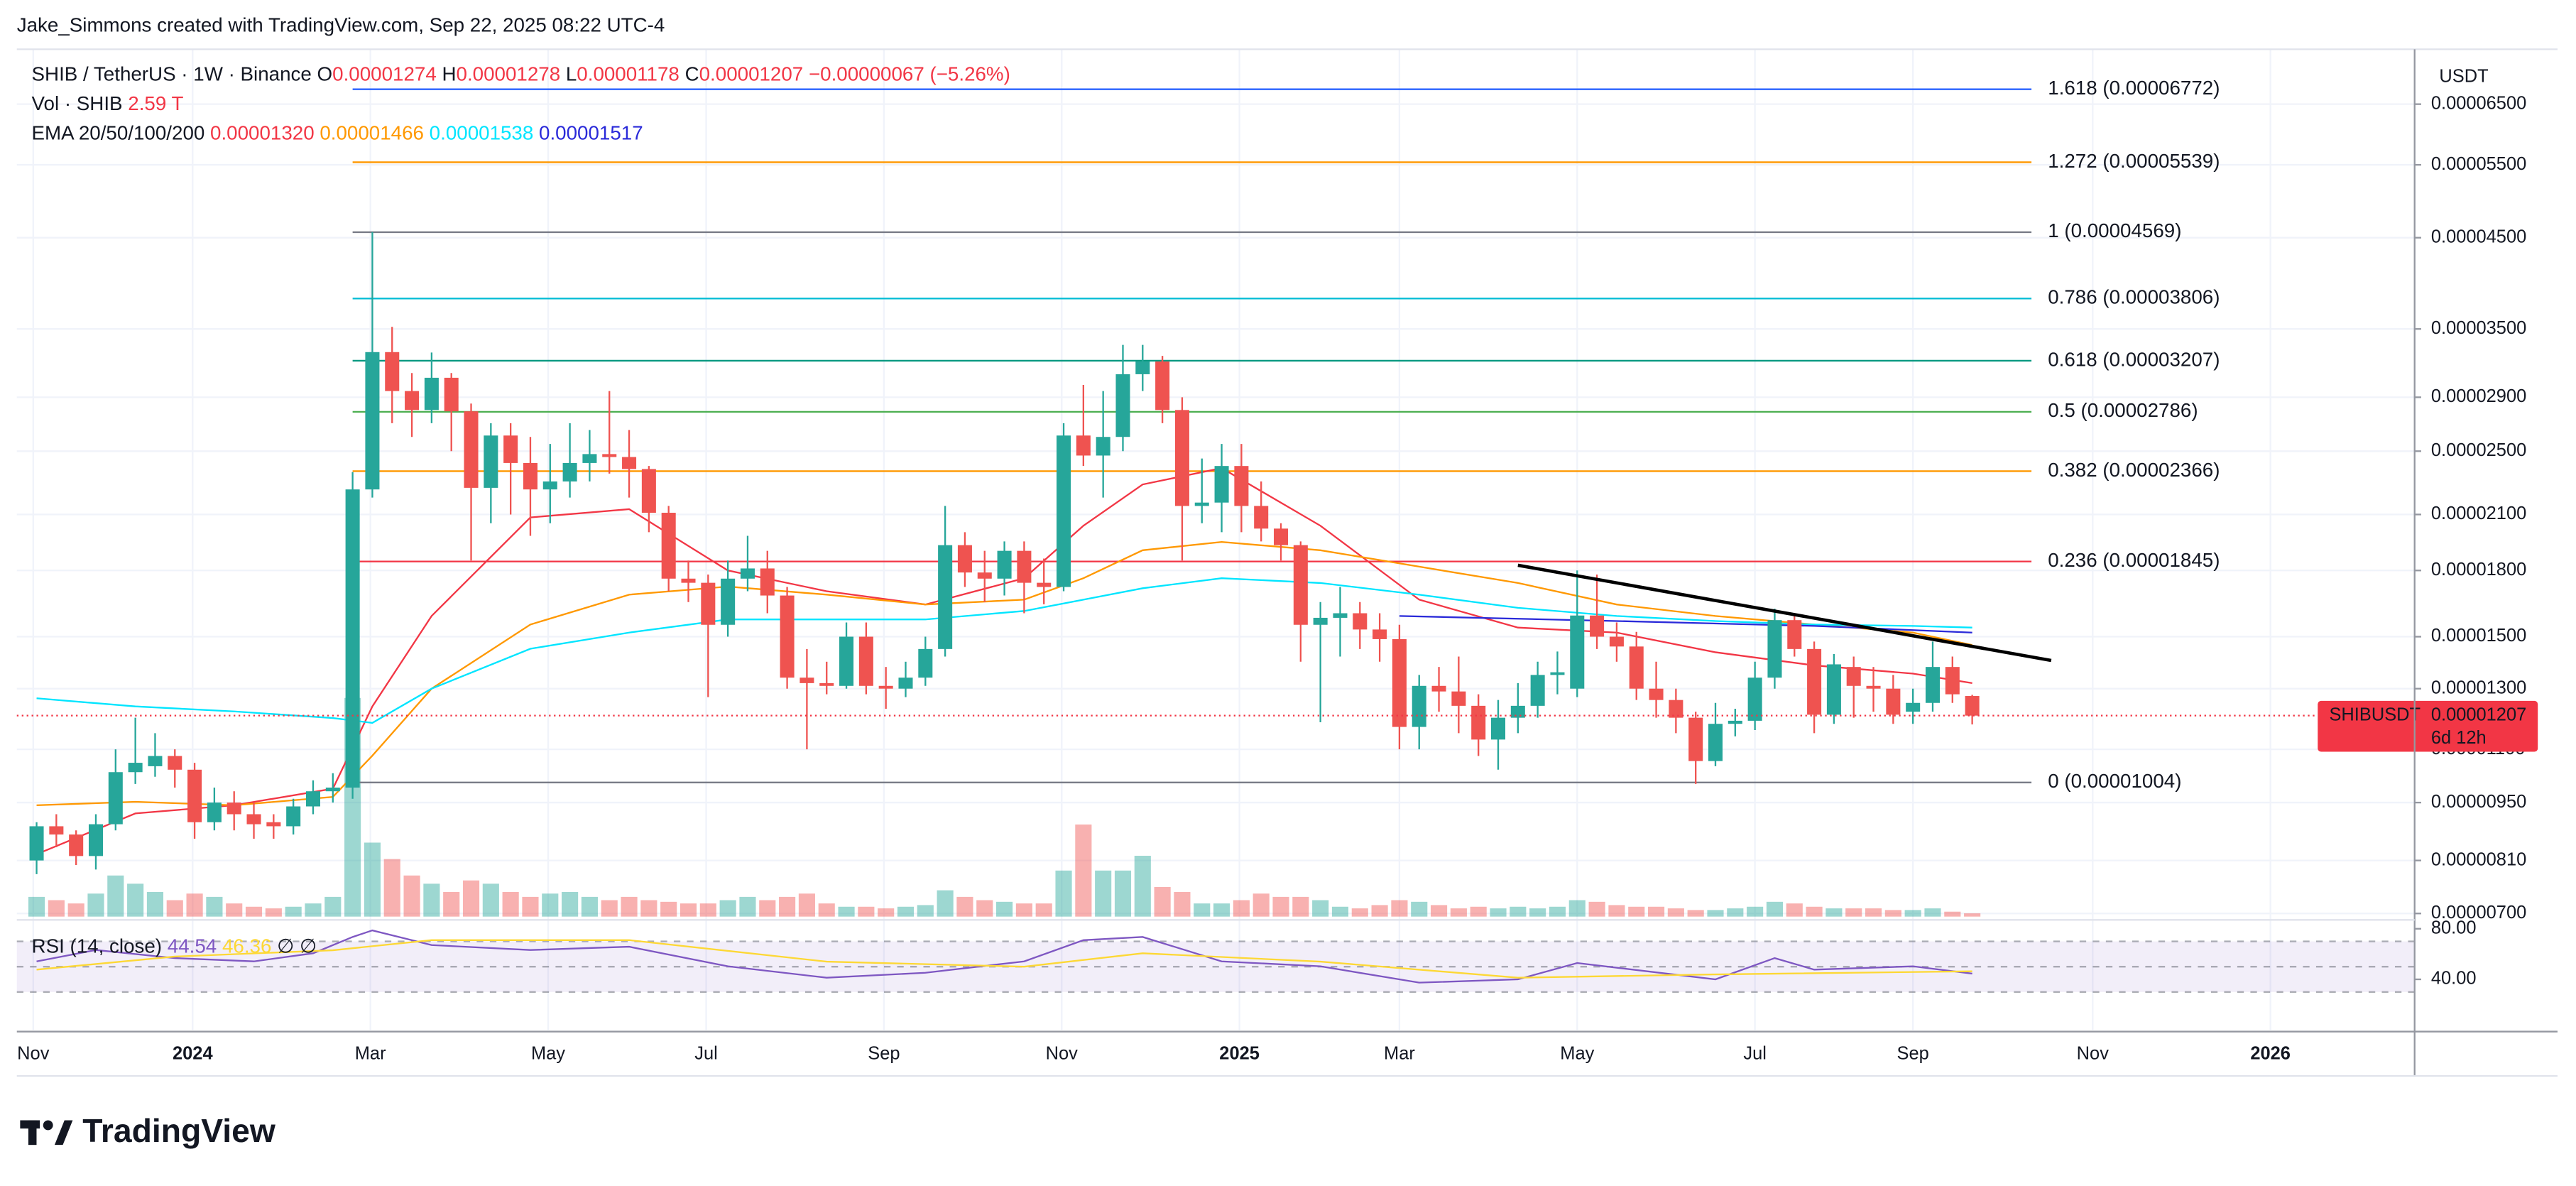 Image resolution: width=2576 pixels, height=1186 pixels. I want to click on y-tick-label: 0.00001800, so click(2478, 570).